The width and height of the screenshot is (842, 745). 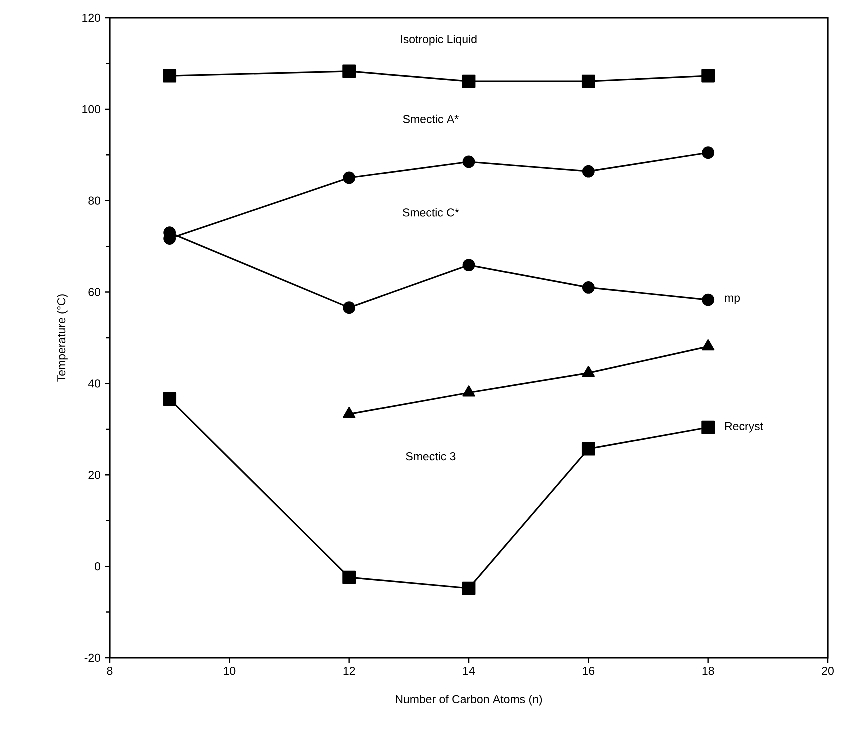 What do you see at coordinates (98, 566) in the screenshot?
I see `y-tick-label: 0` at bounding box center [98, 566].